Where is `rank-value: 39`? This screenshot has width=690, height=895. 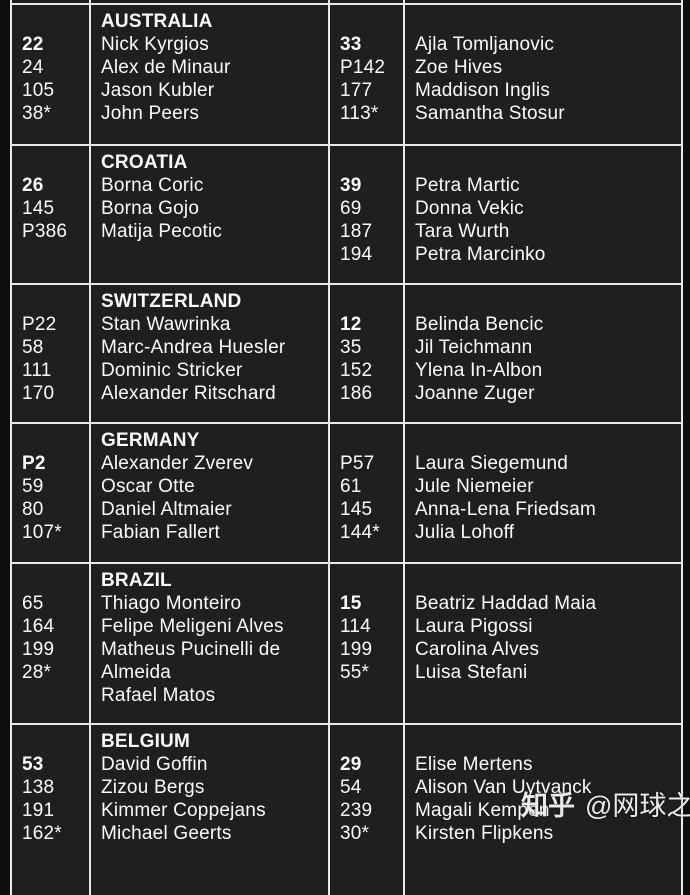 rank-value: 39 is located at coordinates (351, 185).